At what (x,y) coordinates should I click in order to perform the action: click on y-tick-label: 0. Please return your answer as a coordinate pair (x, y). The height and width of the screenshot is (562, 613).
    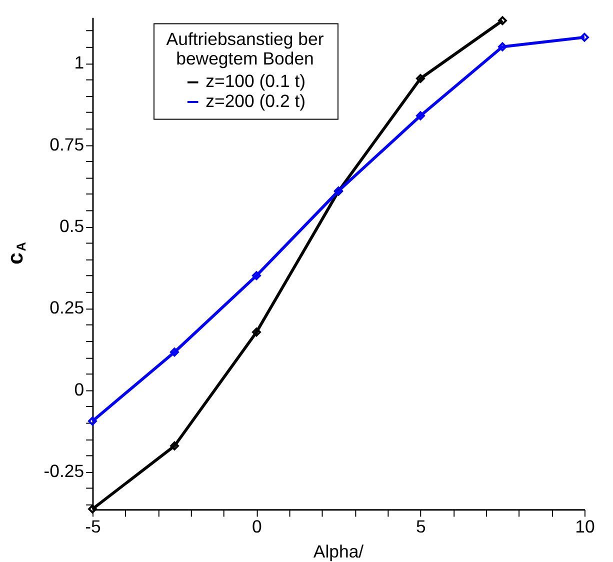
    Looking at the image, I should click on (79, 389).